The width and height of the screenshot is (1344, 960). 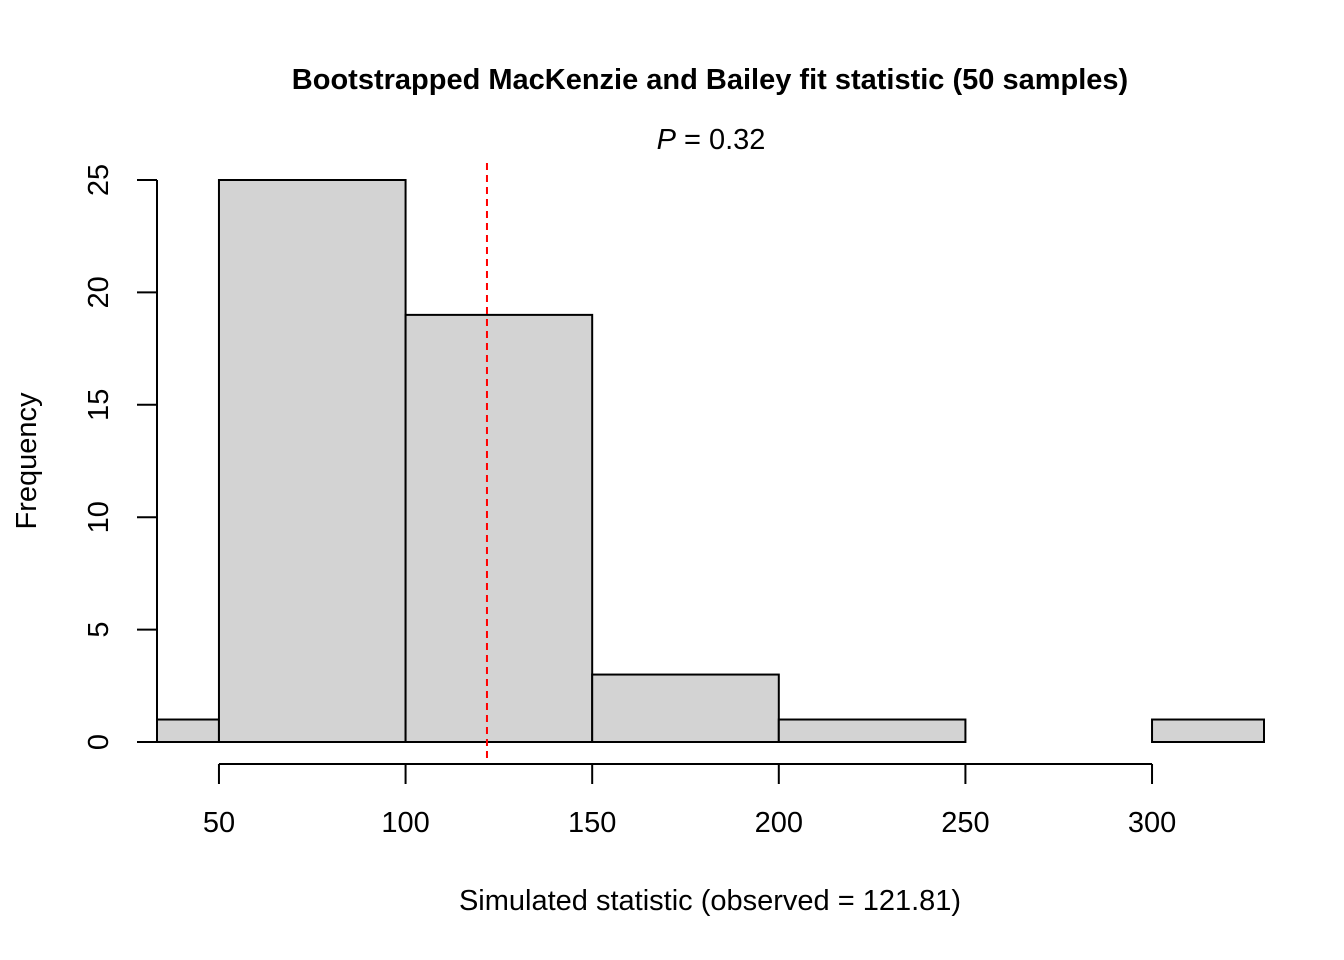 I want to click on y-axis-label: Frequency, so click(x=27, y=461).